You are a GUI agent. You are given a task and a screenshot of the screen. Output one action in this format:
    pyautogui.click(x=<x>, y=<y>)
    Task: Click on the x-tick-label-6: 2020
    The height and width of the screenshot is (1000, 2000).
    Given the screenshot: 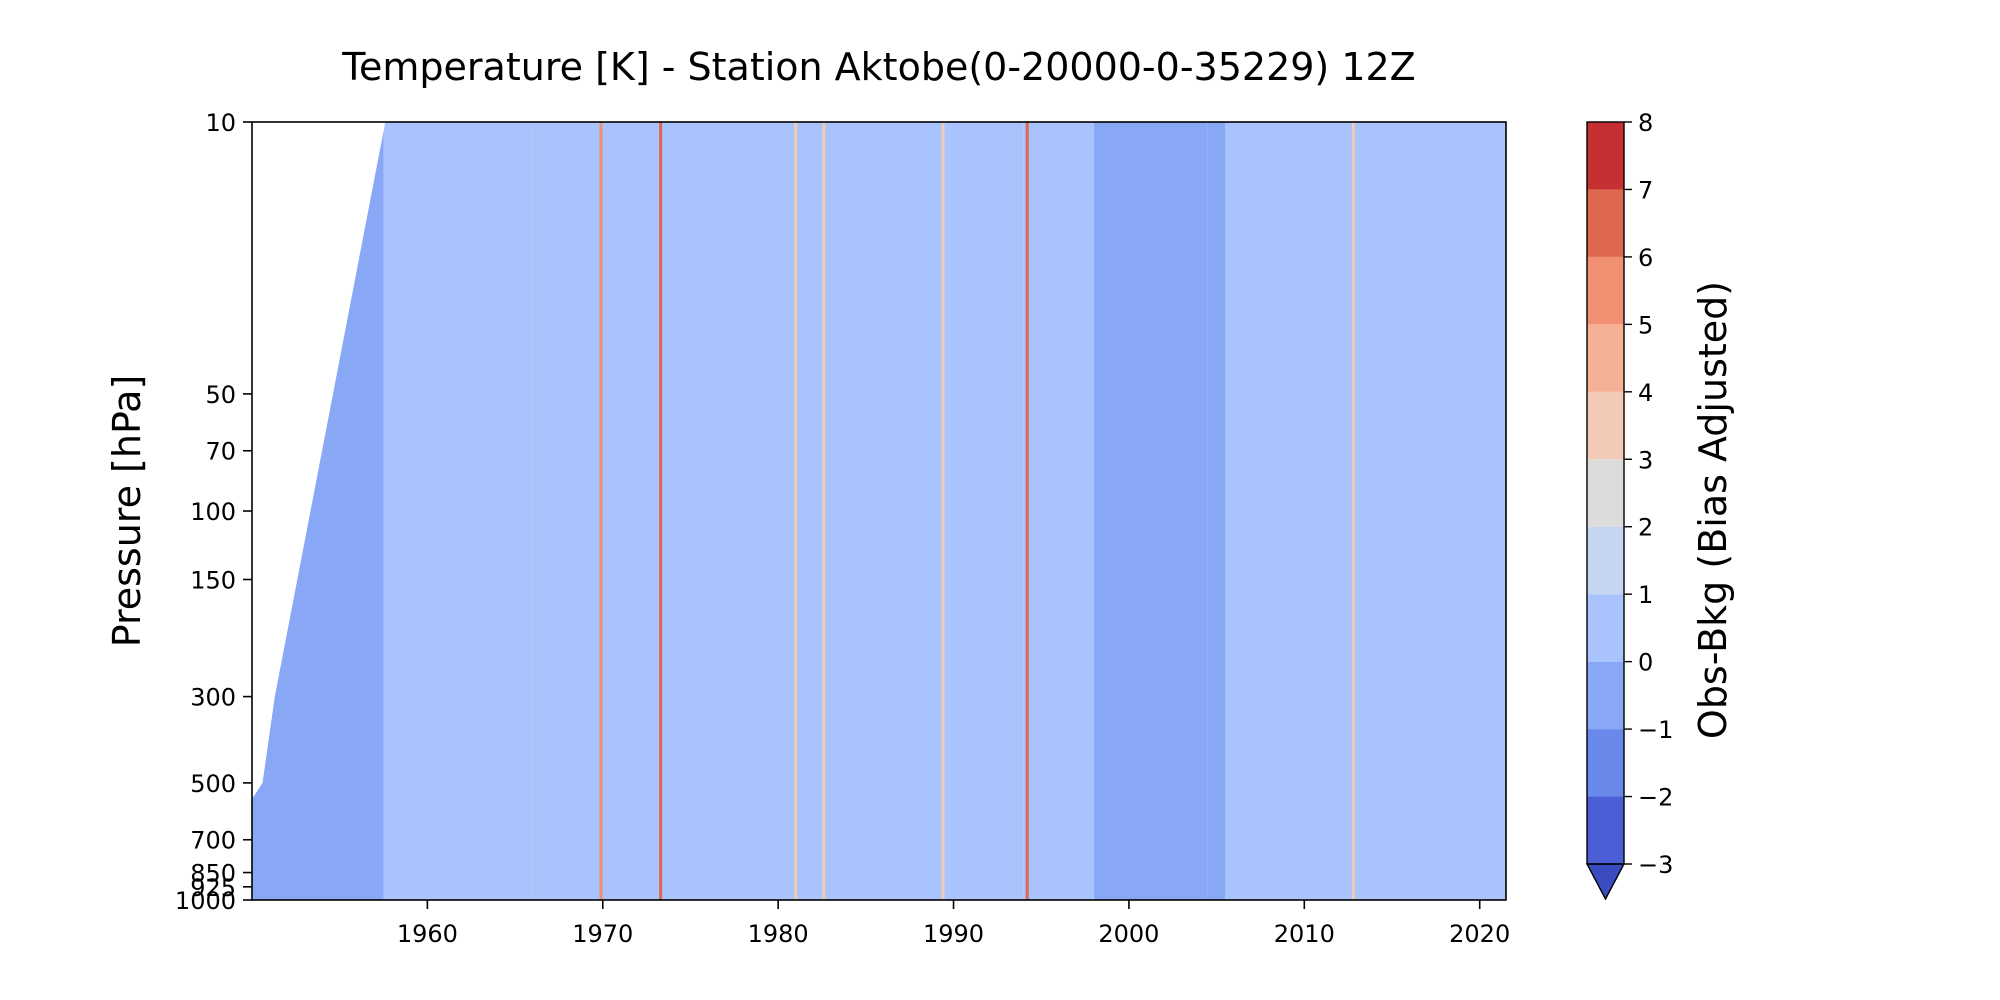 What is the action you would take?
    pyautogui.click(x=1479, y=934)
    